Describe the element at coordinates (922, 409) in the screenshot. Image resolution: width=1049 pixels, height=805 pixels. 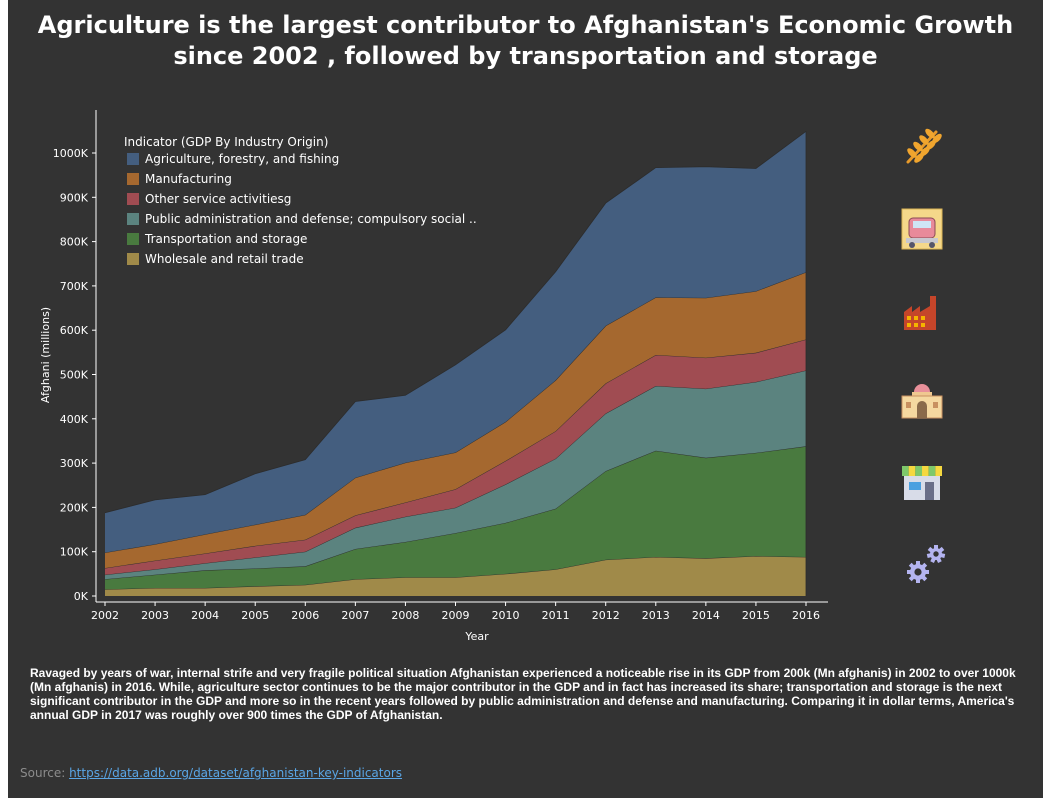
I see `building-door` at that location.